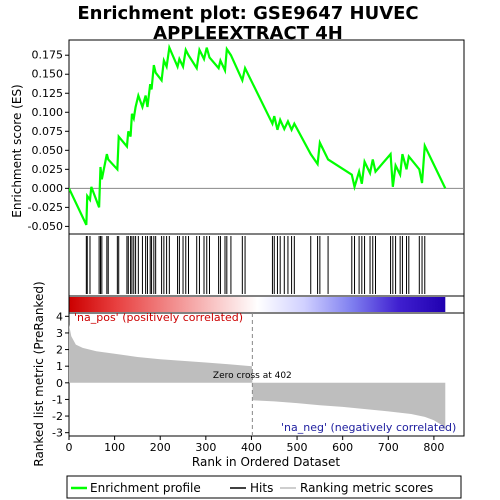 The image size is (500, 500). I want to click on chart-title-line1: Enrichment plot: GSE9647 HUVEC, so click(247, 13).